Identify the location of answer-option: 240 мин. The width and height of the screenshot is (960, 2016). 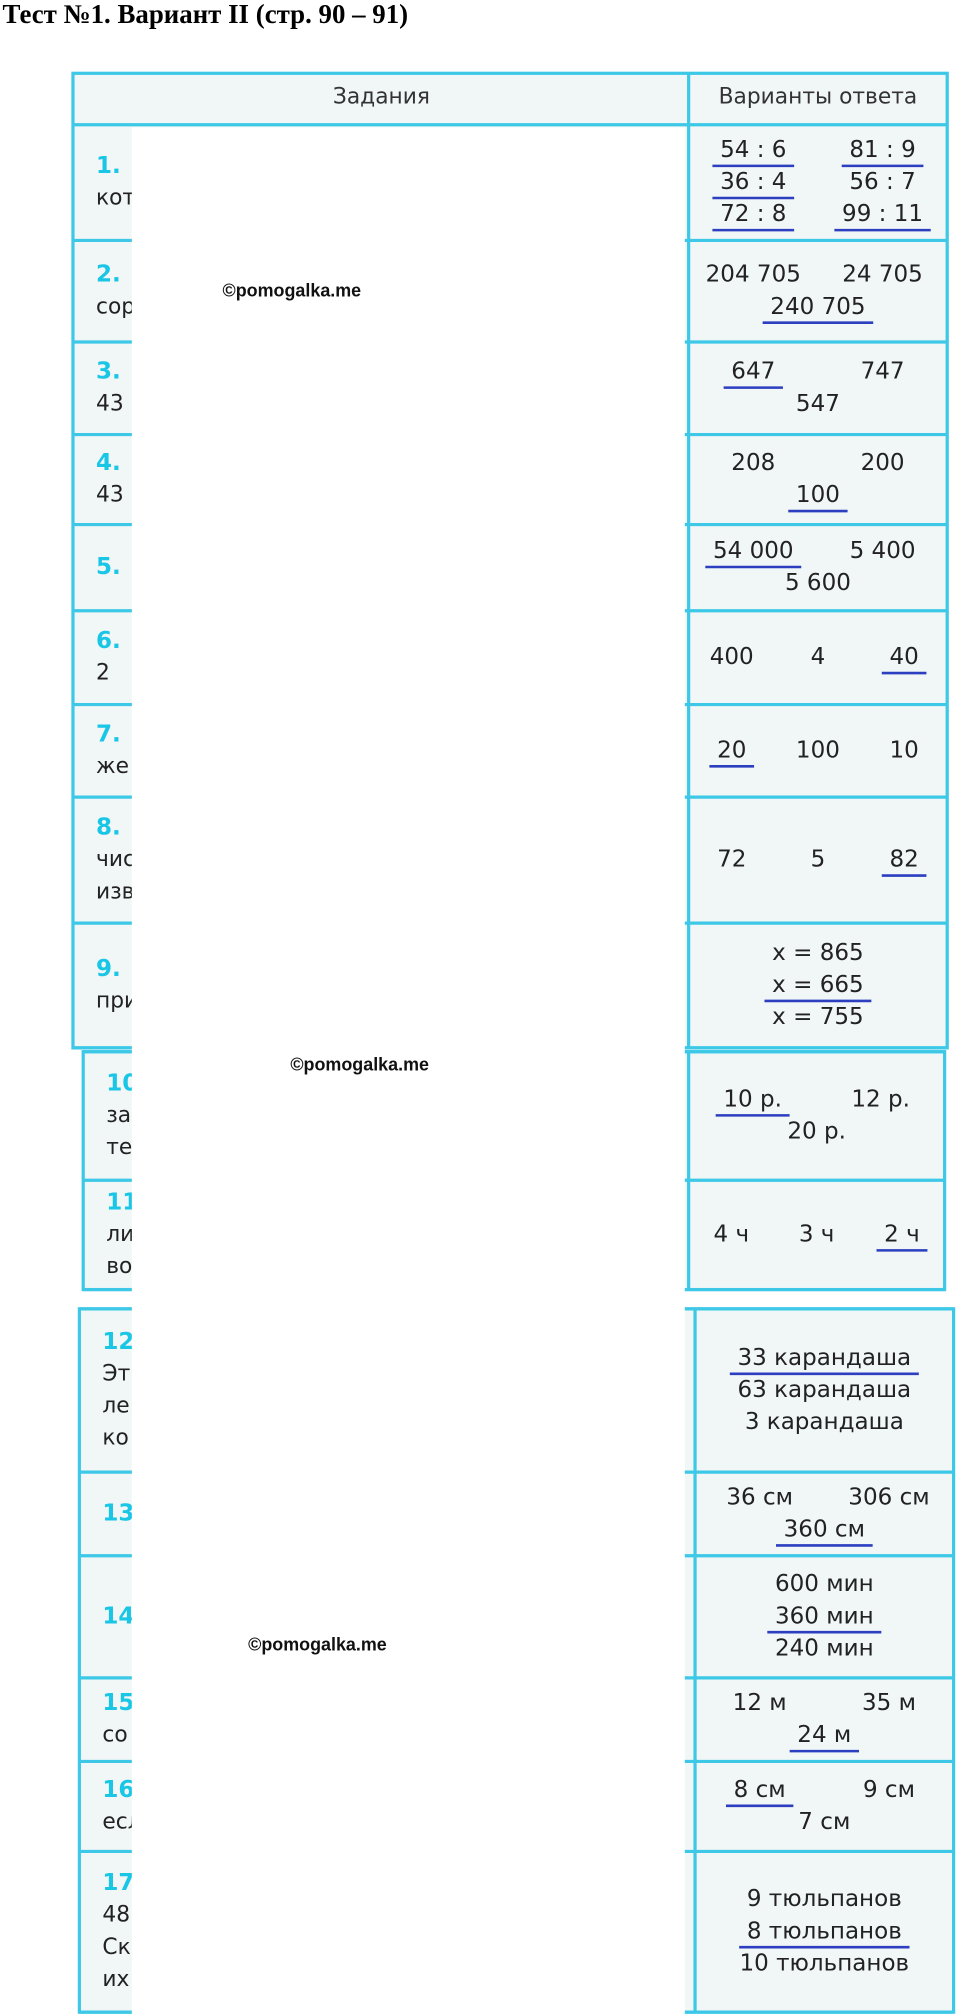
(824, 1648).